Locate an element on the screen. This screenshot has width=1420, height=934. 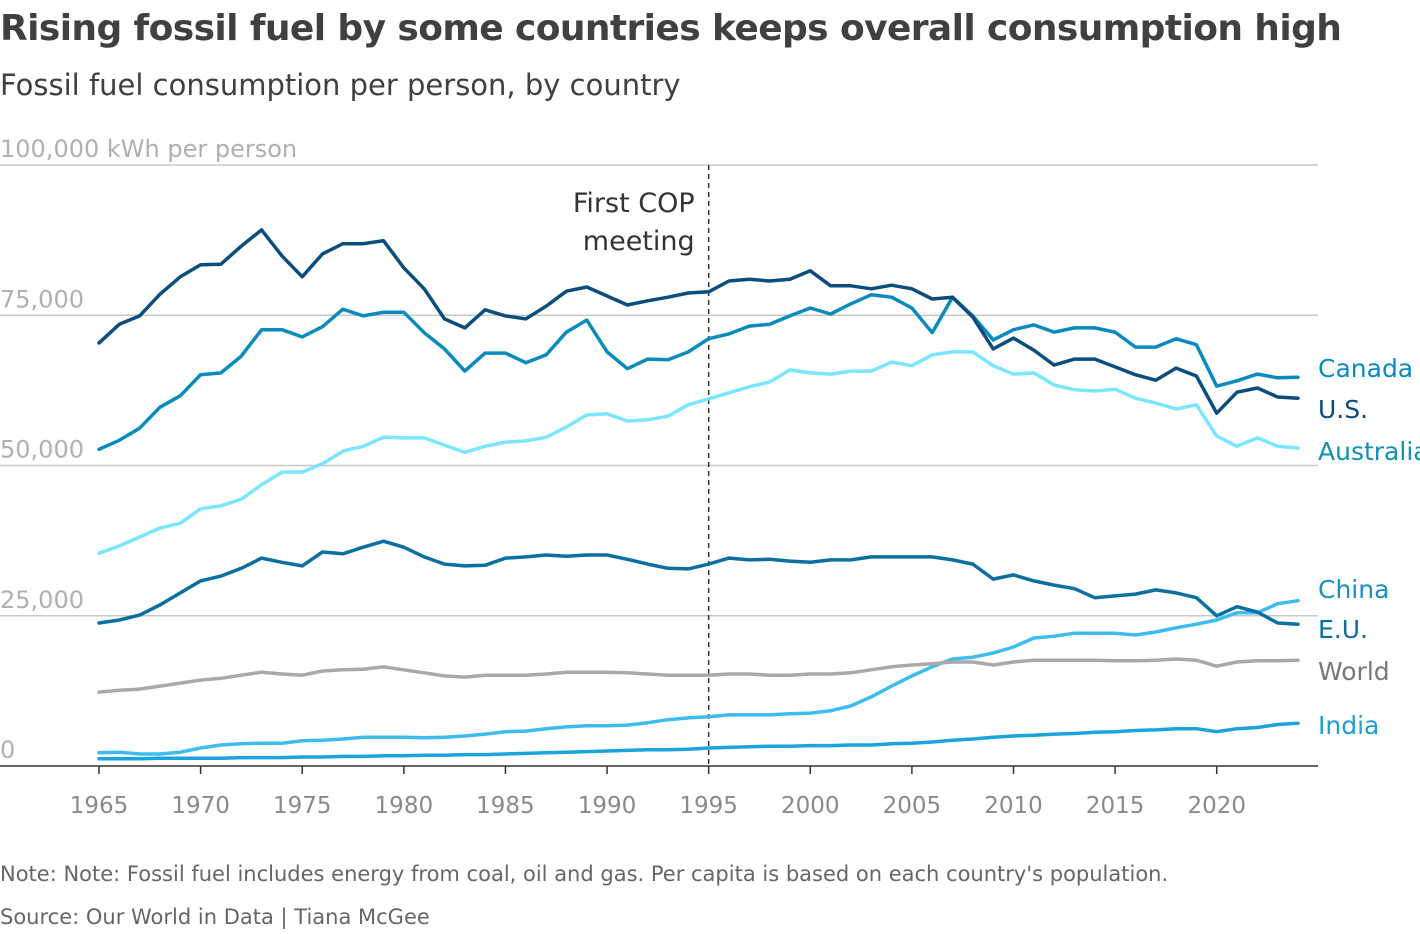
series-line-india is located at coordinates (698, 741).